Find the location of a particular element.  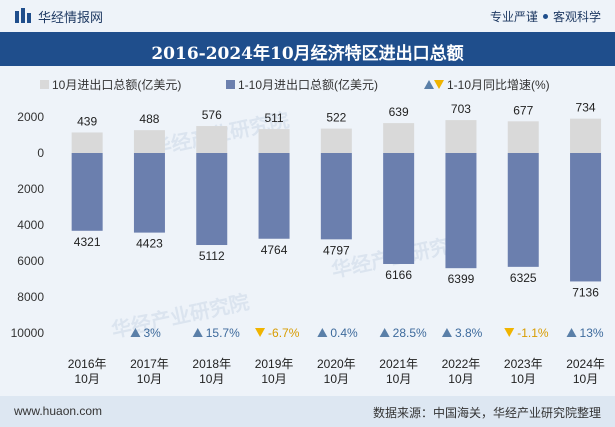

data-label-cumulative: 4321 is located at coordinates (87, 242).